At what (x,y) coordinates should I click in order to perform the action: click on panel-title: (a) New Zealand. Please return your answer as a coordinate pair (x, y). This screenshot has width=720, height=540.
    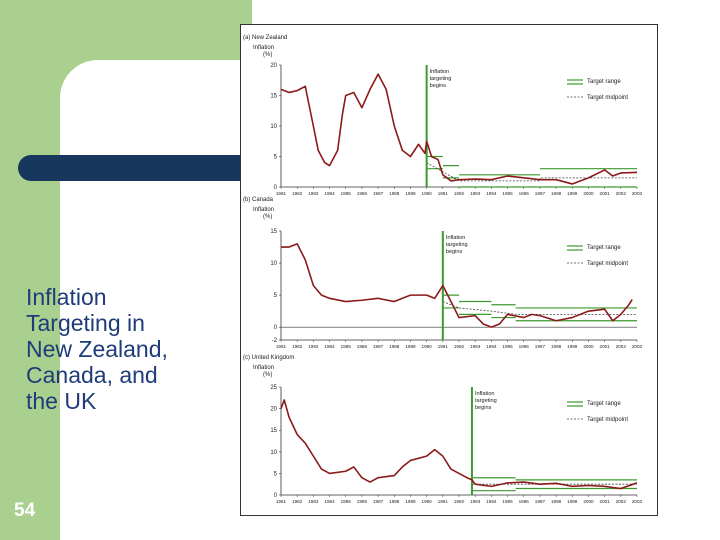
    Looking at the image, I should click on (265, 38).